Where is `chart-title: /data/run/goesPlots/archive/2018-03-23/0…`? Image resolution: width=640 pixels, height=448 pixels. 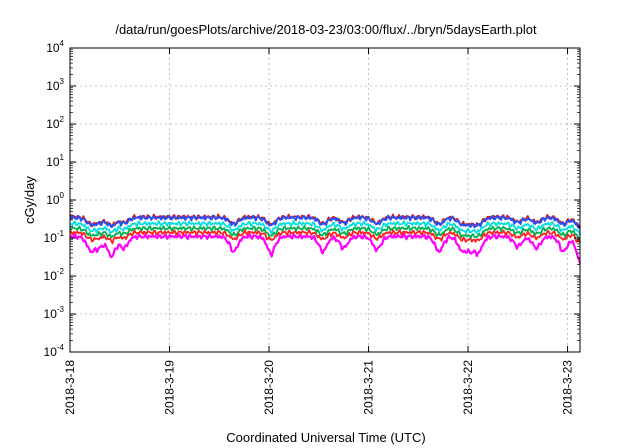
chart-title: /data/run/goesPlots/archive/2018-03-23/0… is located at coordinates (326, 29).